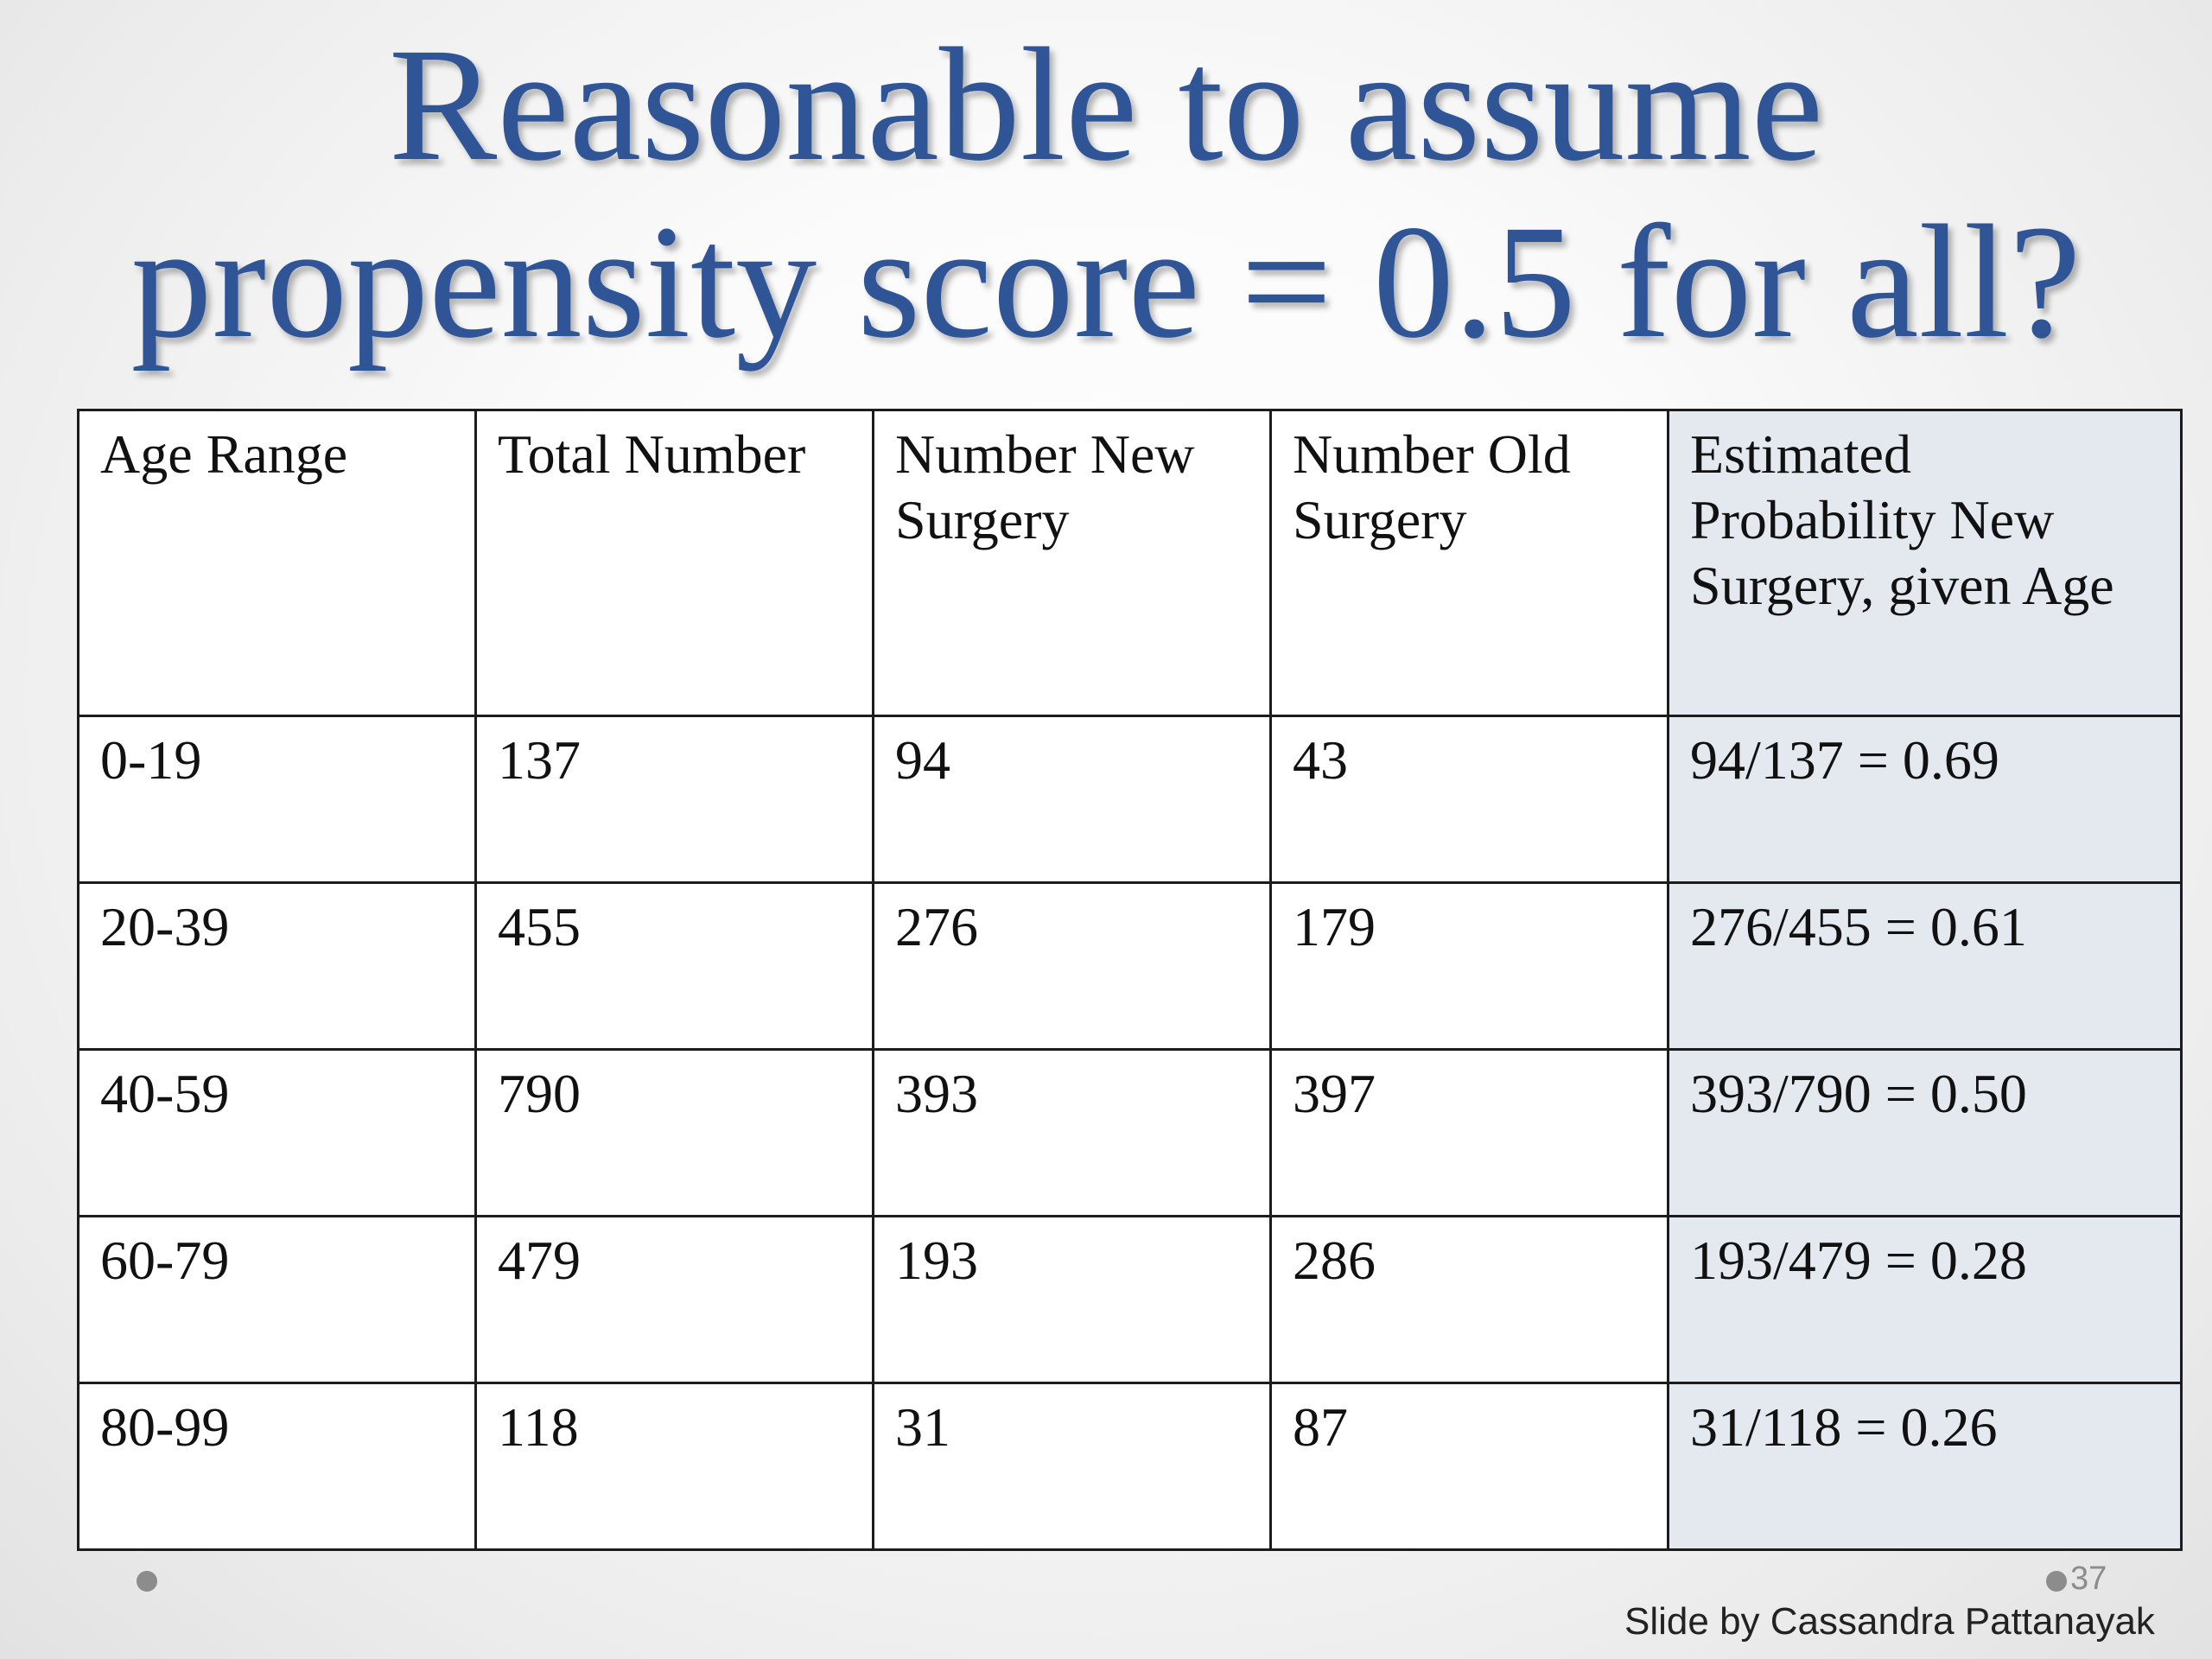  Describe the element at coordinates (1925, 799) in the screenshot. I see `cell-estimated-probability: 94/137 = 0.69` at that location.